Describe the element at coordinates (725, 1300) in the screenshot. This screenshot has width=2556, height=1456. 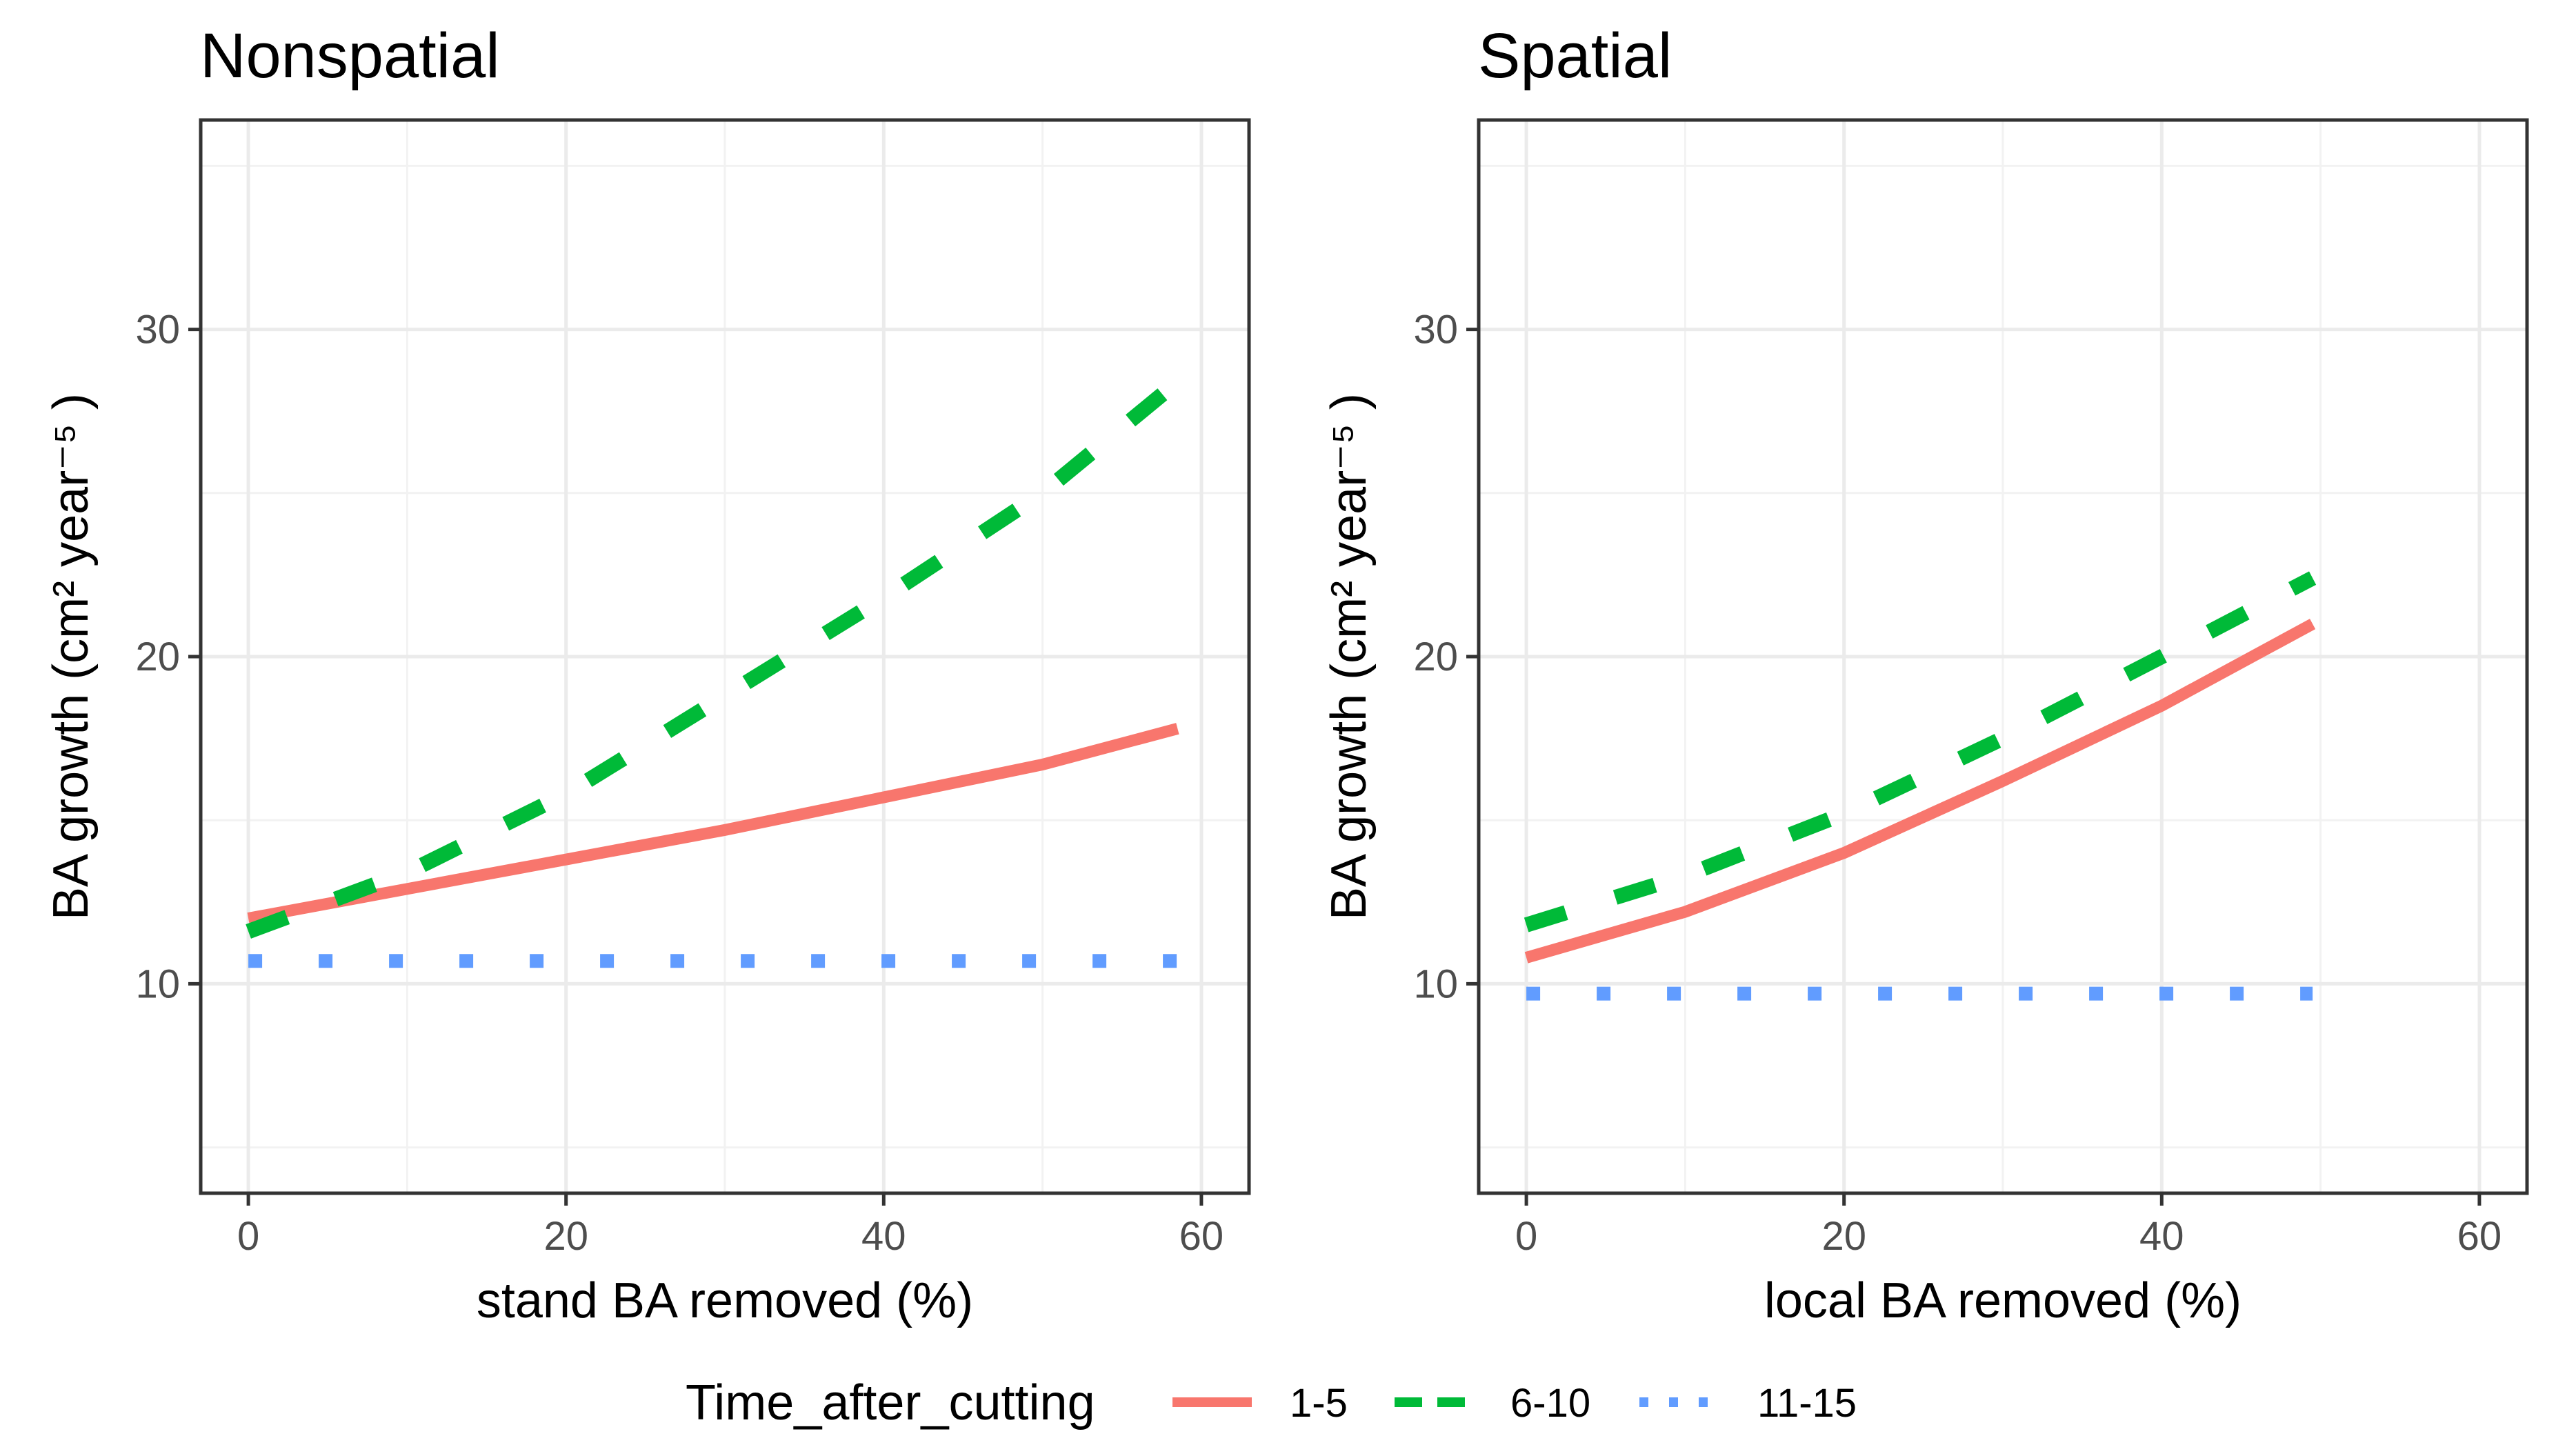
I see `x-axis-title: stand BA removed (%)` at that location.